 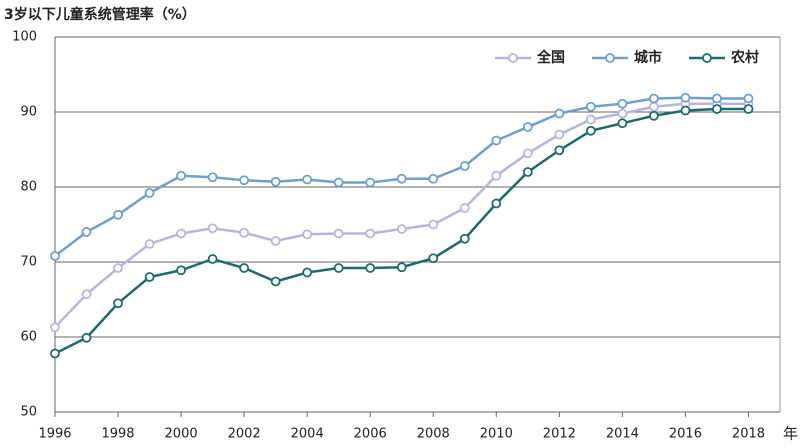 What do you see at coordinates (100, 14) in the screenshot?
I see `chart-title: 3岁以下儿童系统管理率（%）` at bounding box center [100, 14].